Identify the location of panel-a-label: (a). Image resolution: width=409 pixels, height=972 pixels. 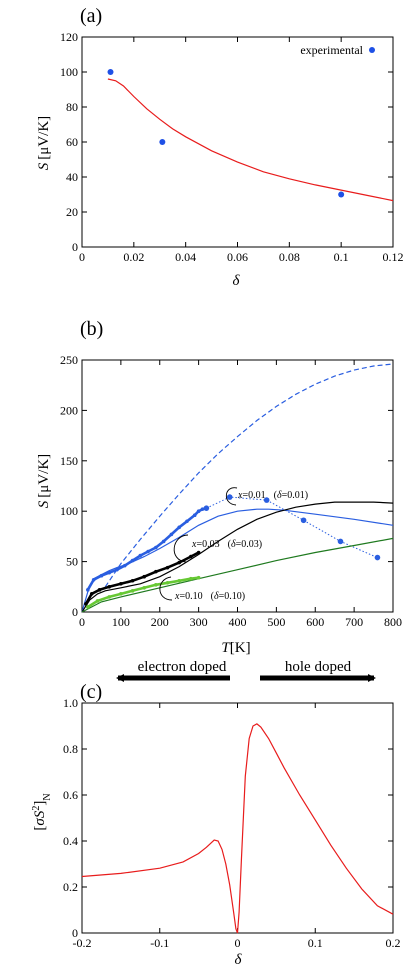
(91, 16).